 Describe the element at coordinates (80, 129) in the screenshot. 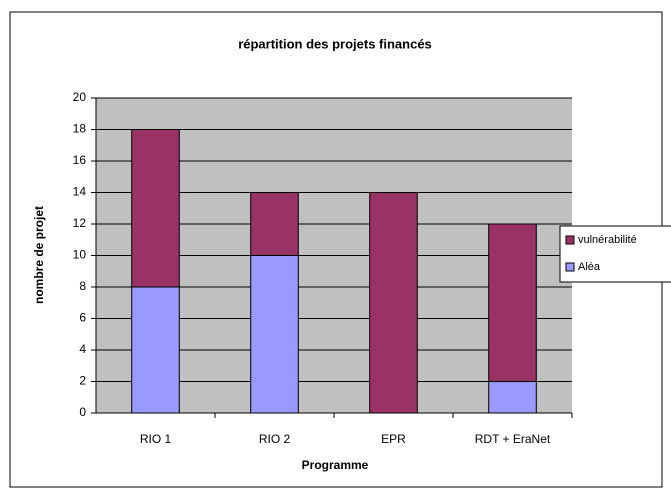

I see `y-tick-label: 18` at that location.